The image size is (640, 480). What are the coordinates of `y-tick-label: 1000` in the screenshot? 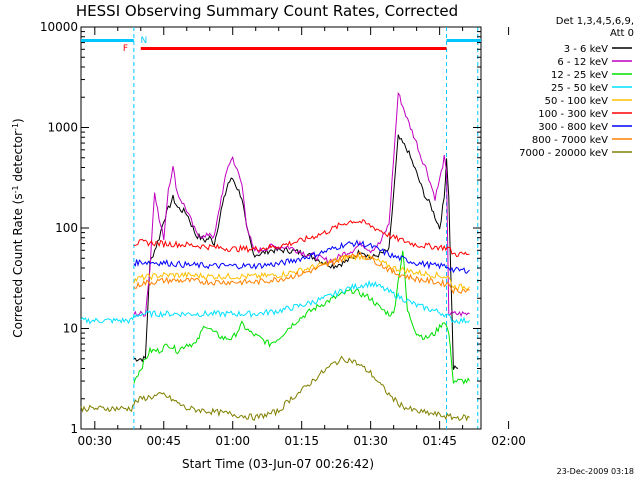 It's located at (62, 128).